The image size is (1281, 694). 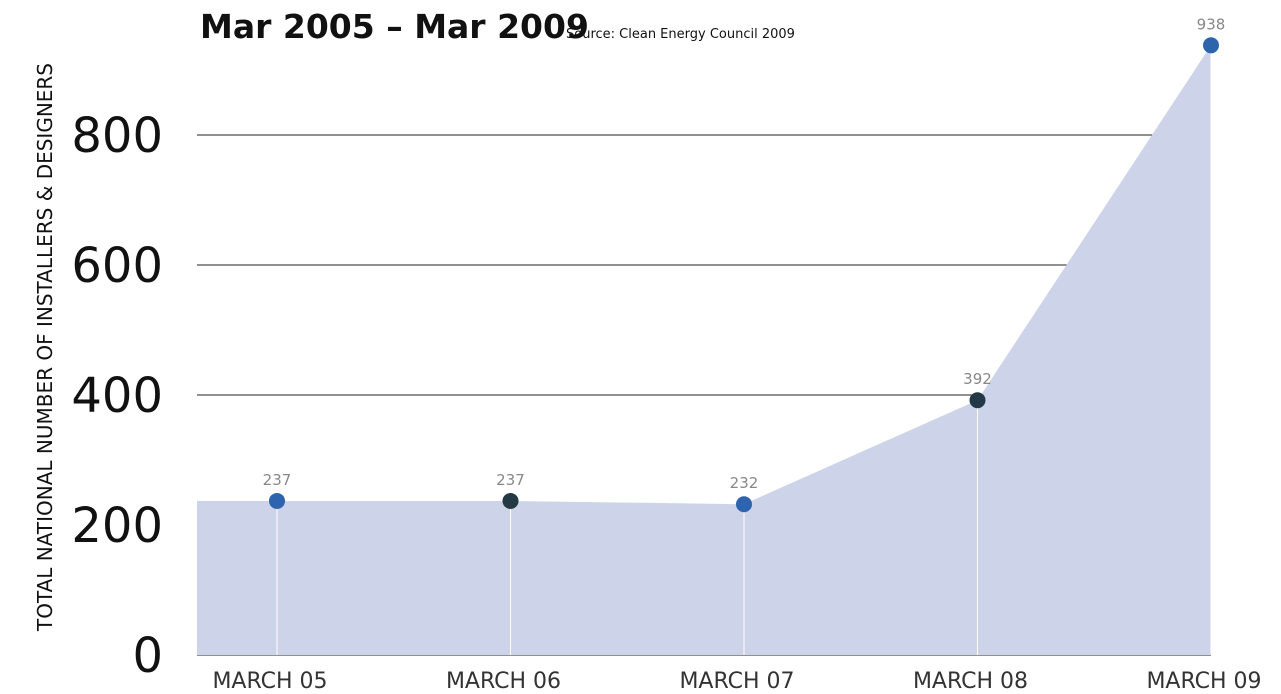 What do you see at coordinates (736, 681) in the screenshot?
I see `x-tick-label: MARCH 07` at bounding box center [736, 681].